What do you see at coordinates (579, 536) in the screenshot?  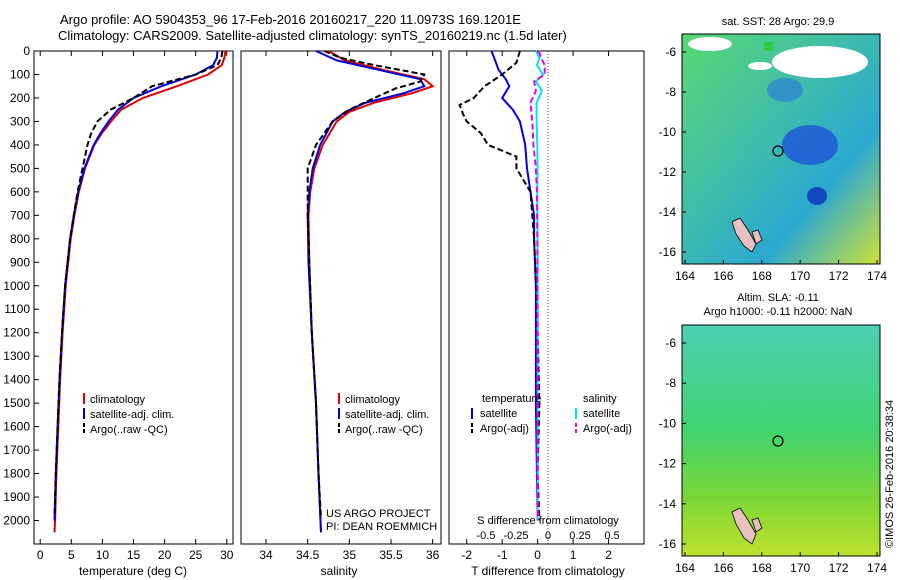 I see `top-tick-label: 0.25` at bounding box center [579, 536].